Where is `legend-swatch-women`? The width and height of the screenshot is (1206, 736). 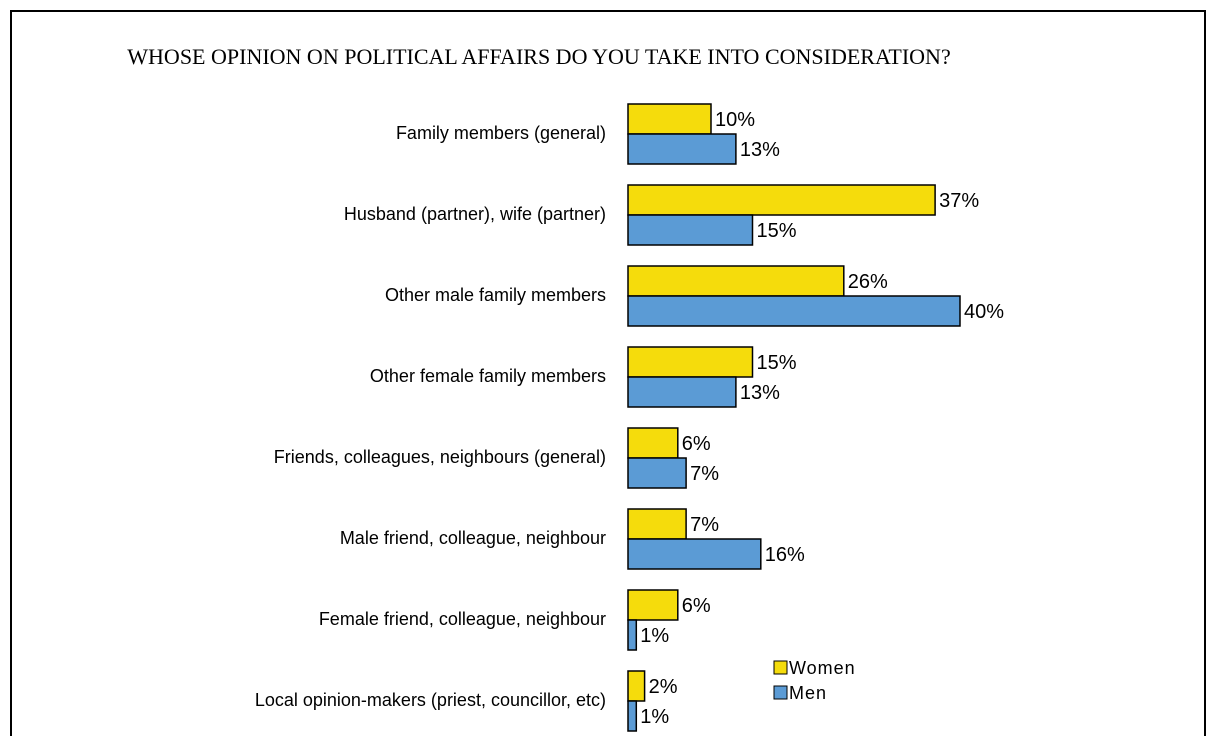
legend-swatch-women is located at coordinates (780, 667).